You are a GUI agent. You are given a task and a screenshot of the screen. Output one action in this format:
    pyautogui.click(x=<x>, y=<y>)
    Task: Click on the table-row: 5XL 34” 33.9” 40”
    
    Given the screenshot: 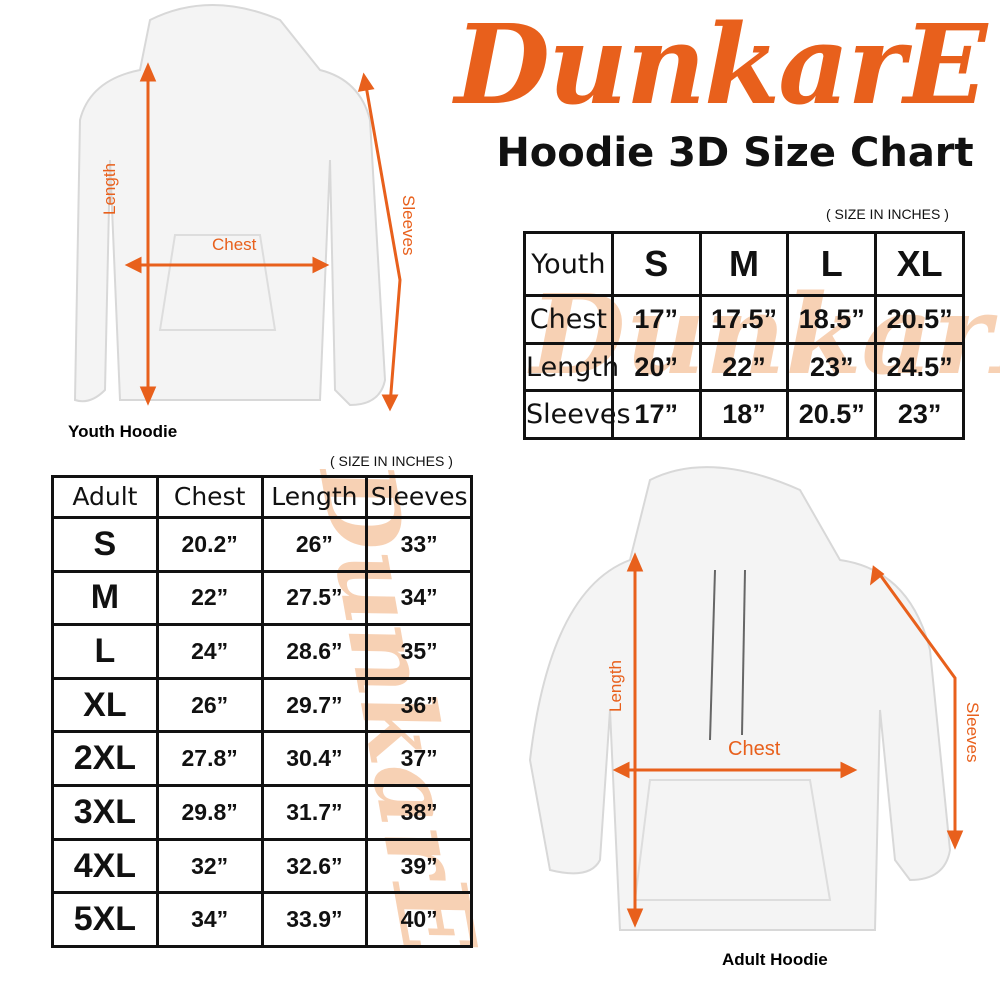 What is the action you would take?
    pyautogui.click(x=262, y=919)
    